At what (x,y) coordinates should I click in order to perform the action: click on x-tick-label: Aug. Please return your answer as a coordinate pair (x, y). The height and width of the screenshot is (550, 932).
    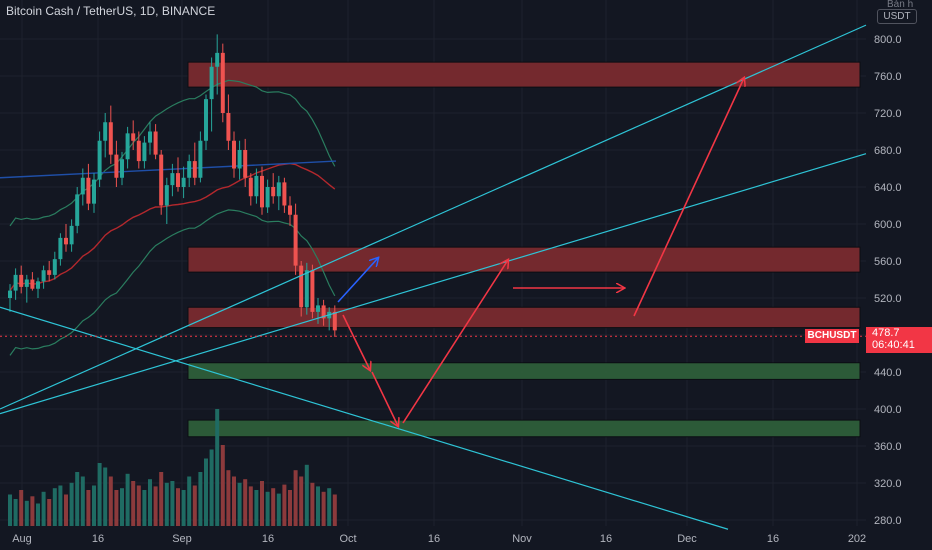
    Looking at the image, I should click on (22, 539).